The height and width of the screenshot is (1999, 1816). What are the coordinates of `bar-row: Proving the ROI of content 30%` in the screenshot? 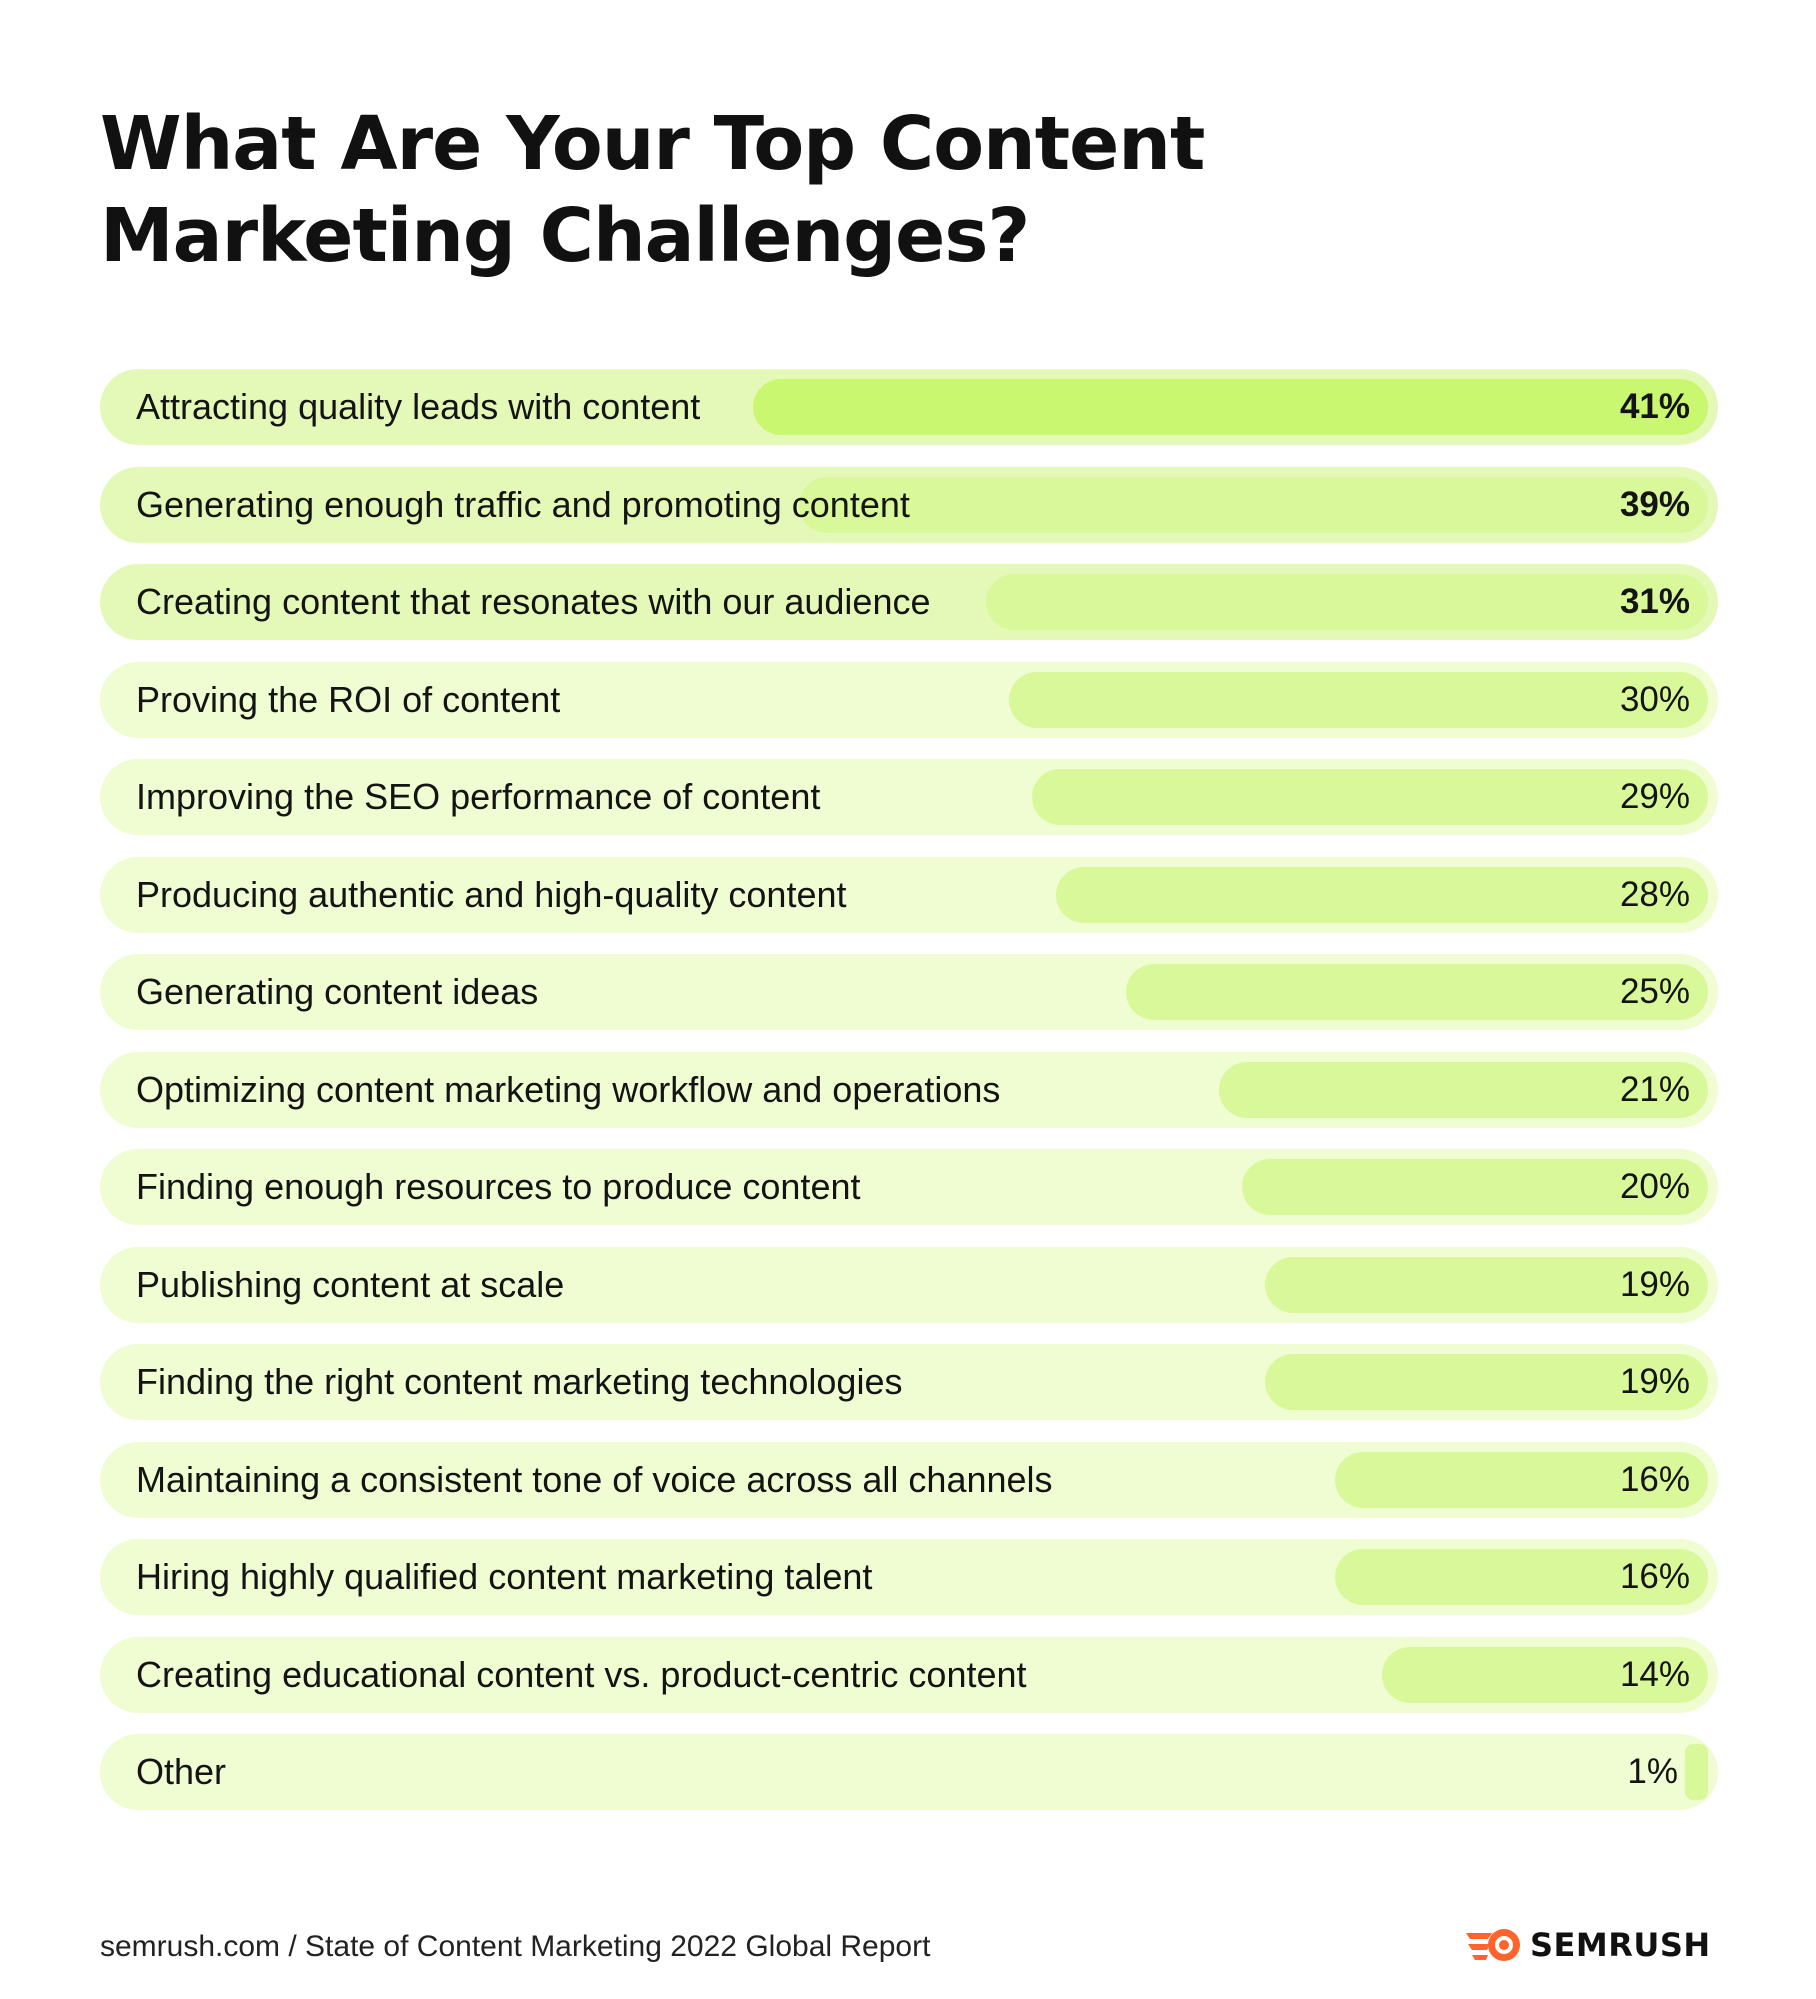 It's located at (909, 699).